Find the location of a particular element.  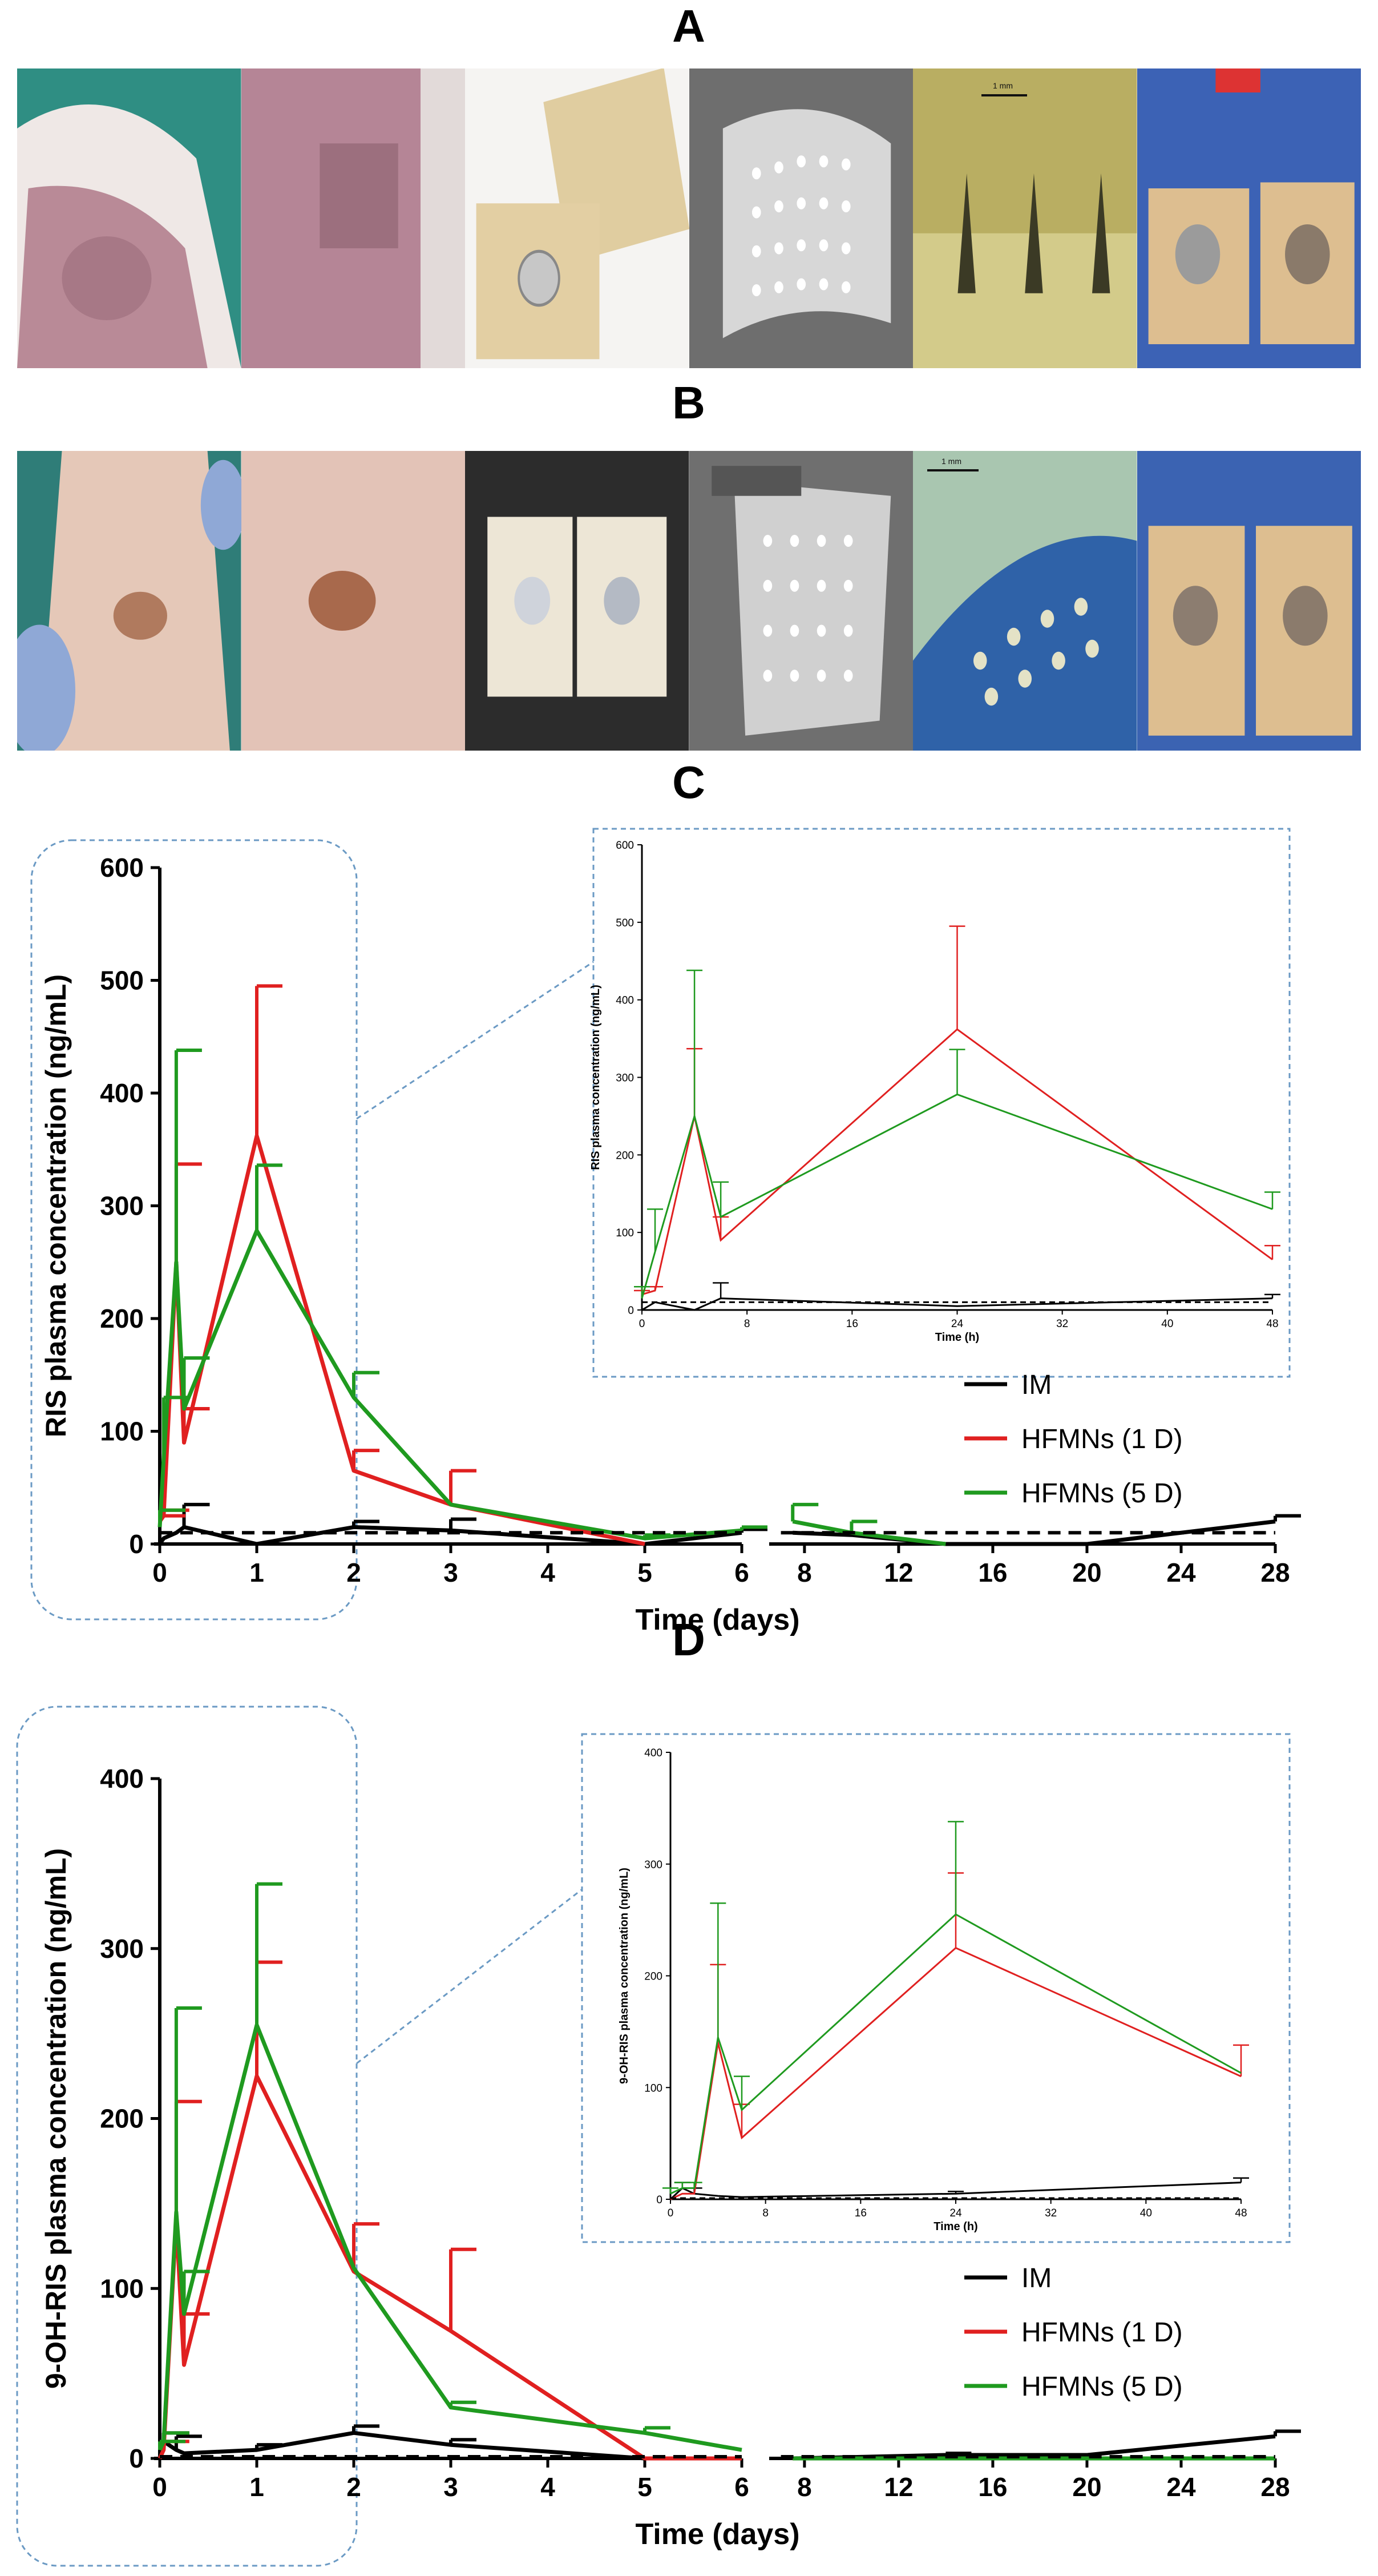

y-tick-label: 500 is located at coordinates (122, 981).